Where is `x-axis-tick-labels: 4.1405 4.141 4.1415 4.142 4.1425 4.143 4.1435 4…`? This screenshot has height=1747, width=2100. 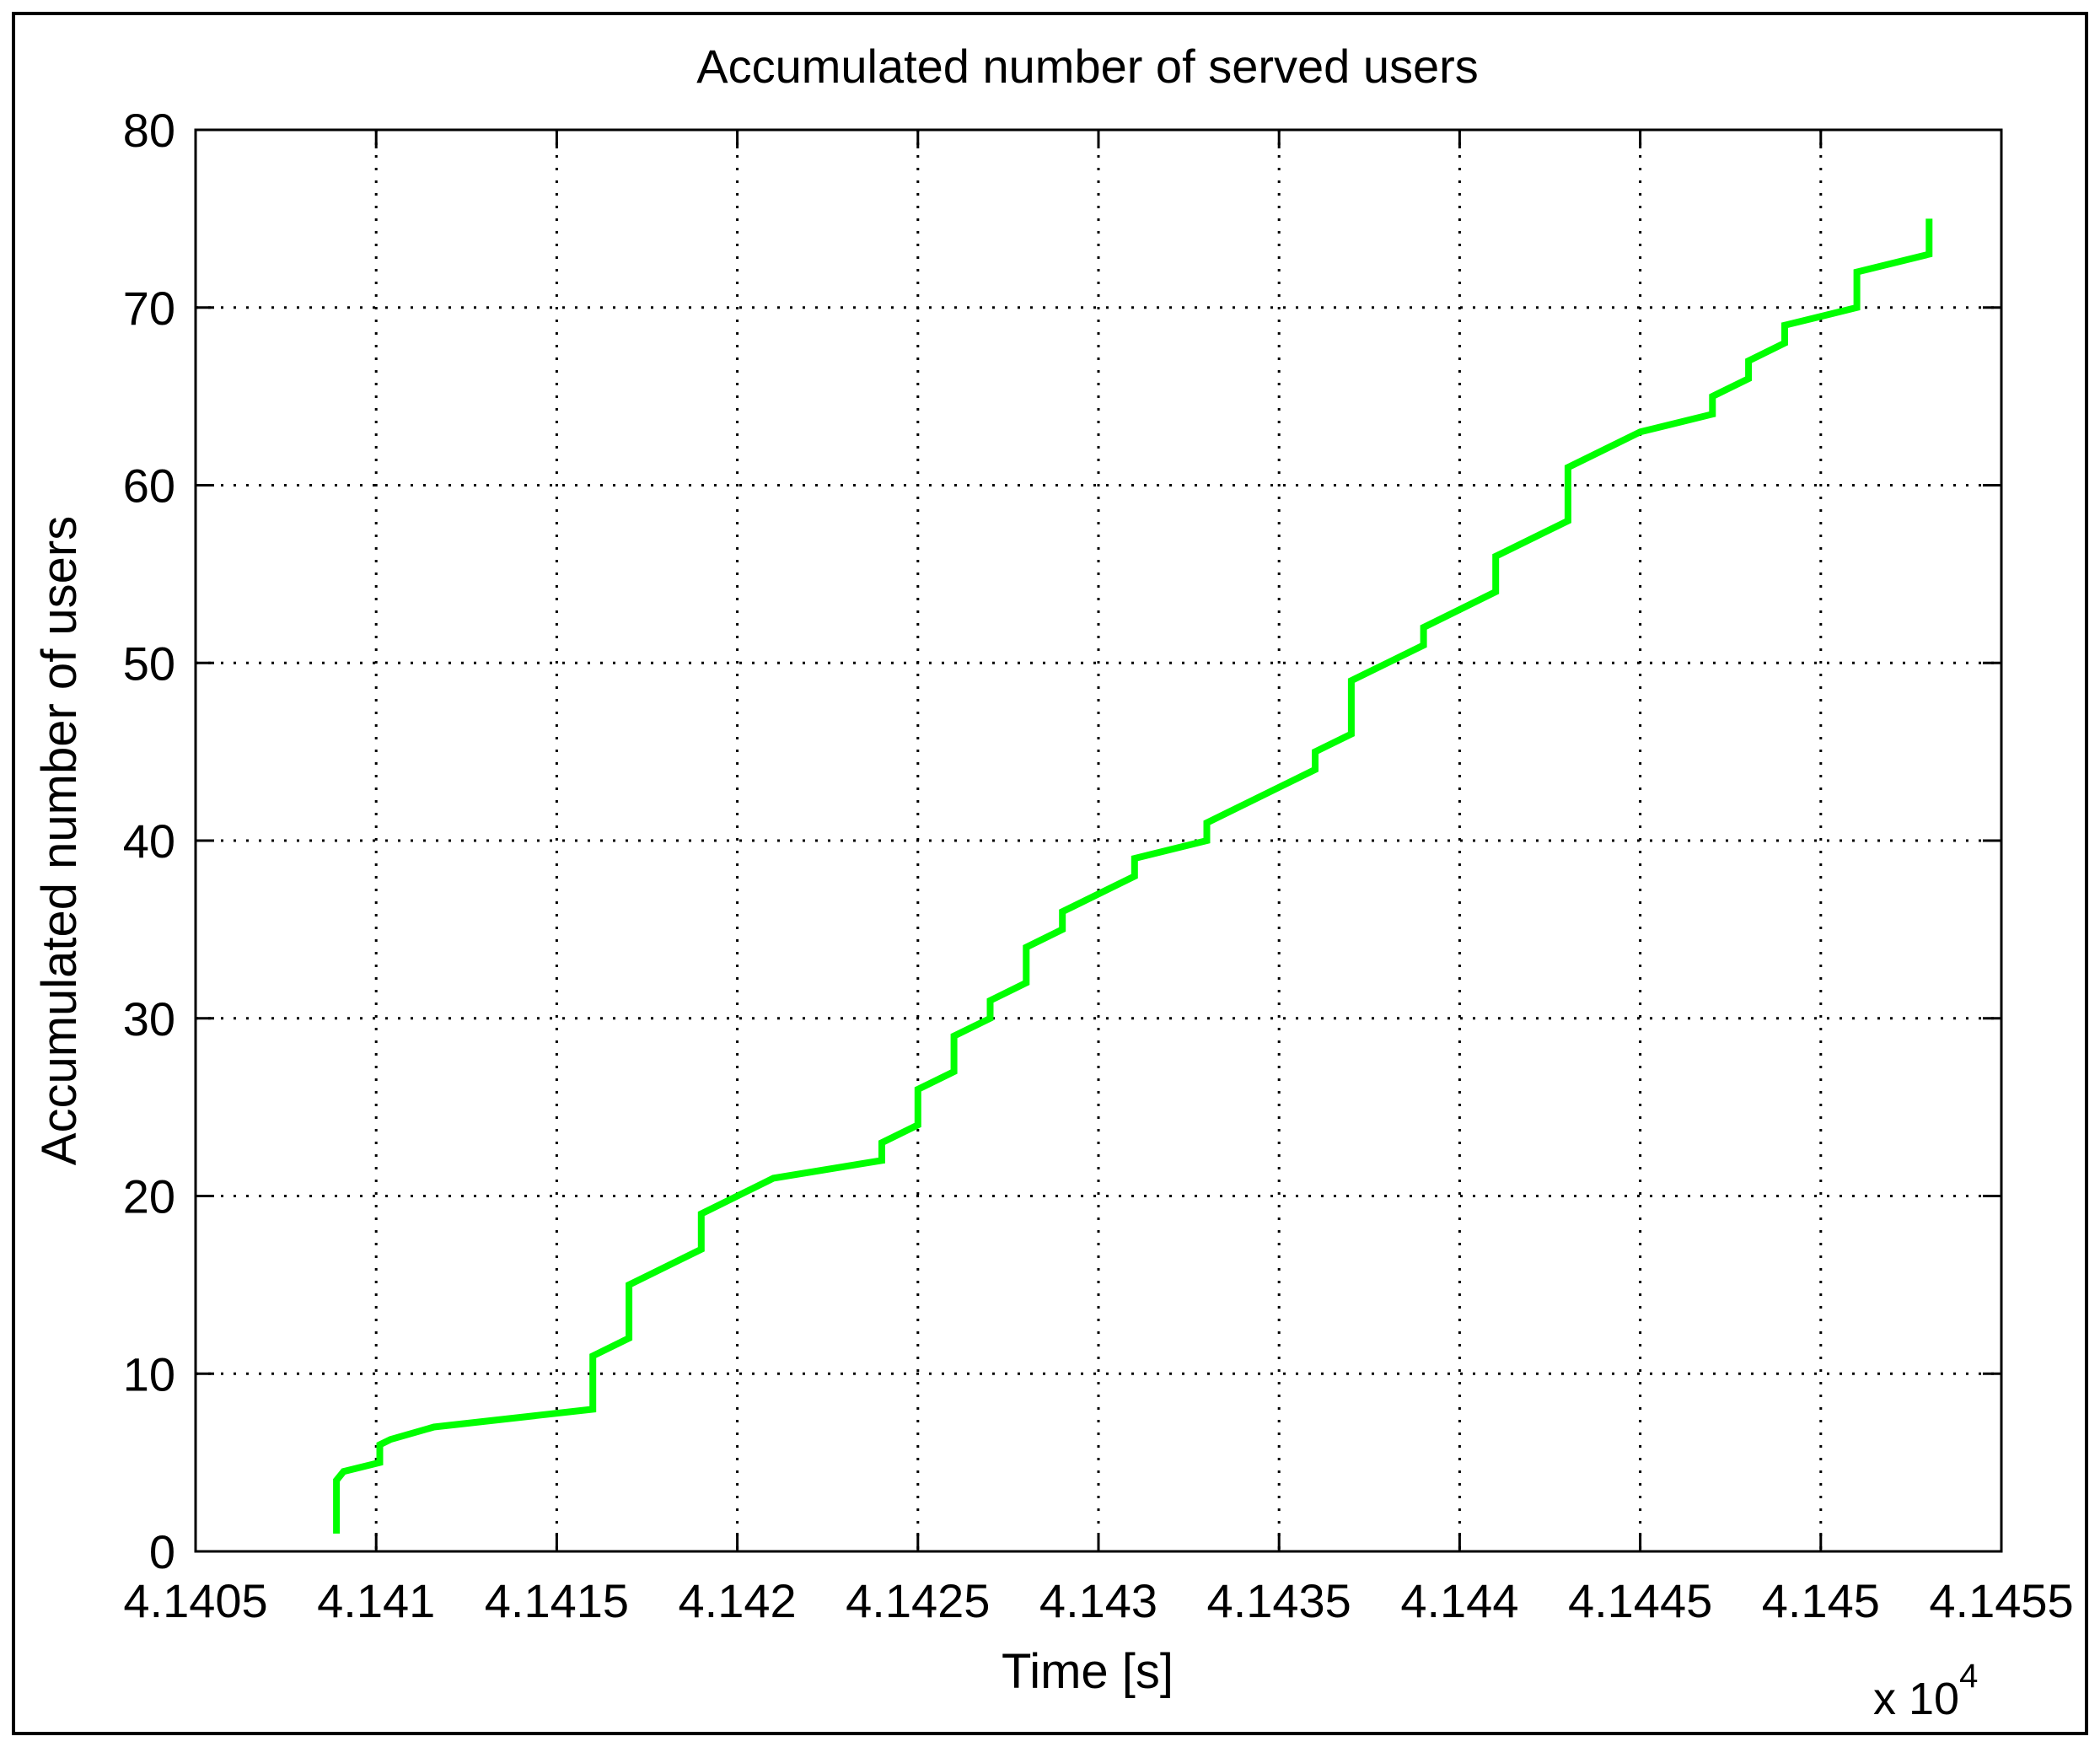 x-axis-tick-labels: 4.1405 4.141 4.1415 4.142 4.1425 4.143 4.1435 4… is located at coordinates (1098, 1600).